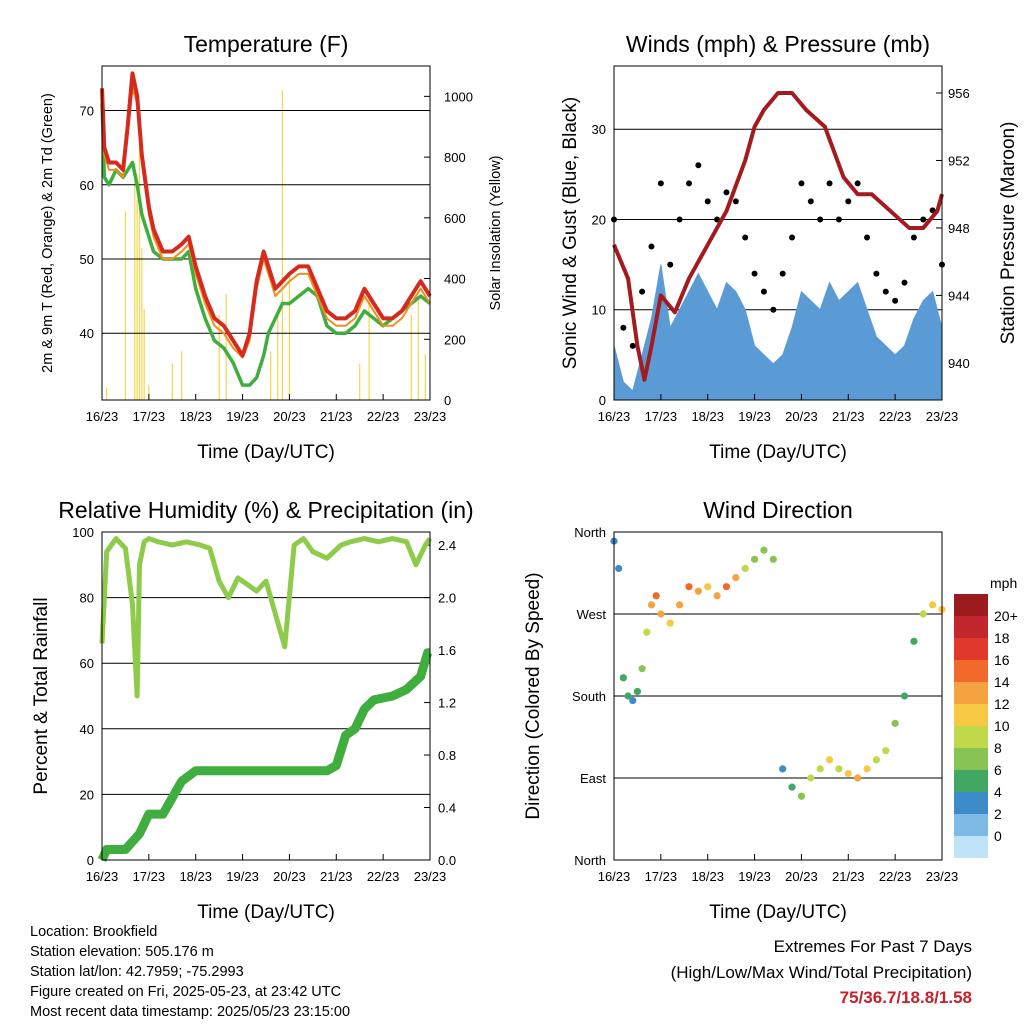 This screenshot has height=1024, width=1024. What do you see at coordinates (778, 510) in the screenshot?
I see `chart-title: Wind Direction` at bounding box center [778, 510].